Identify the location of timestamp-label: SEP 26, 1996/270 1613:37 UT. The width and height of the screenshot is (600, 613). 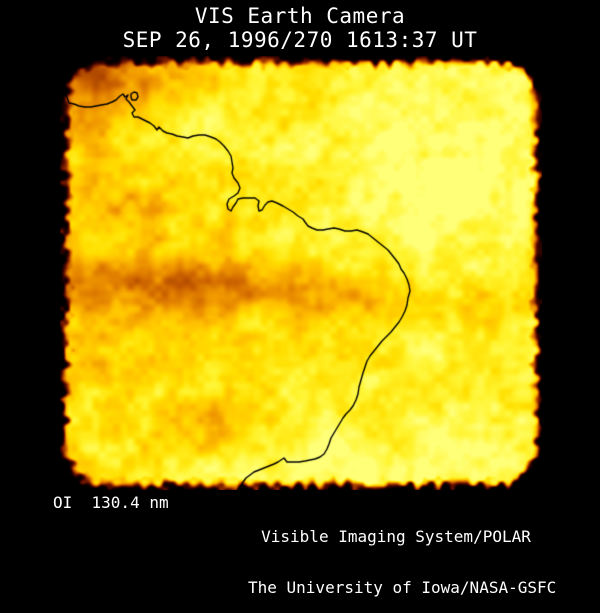
(300, 40).